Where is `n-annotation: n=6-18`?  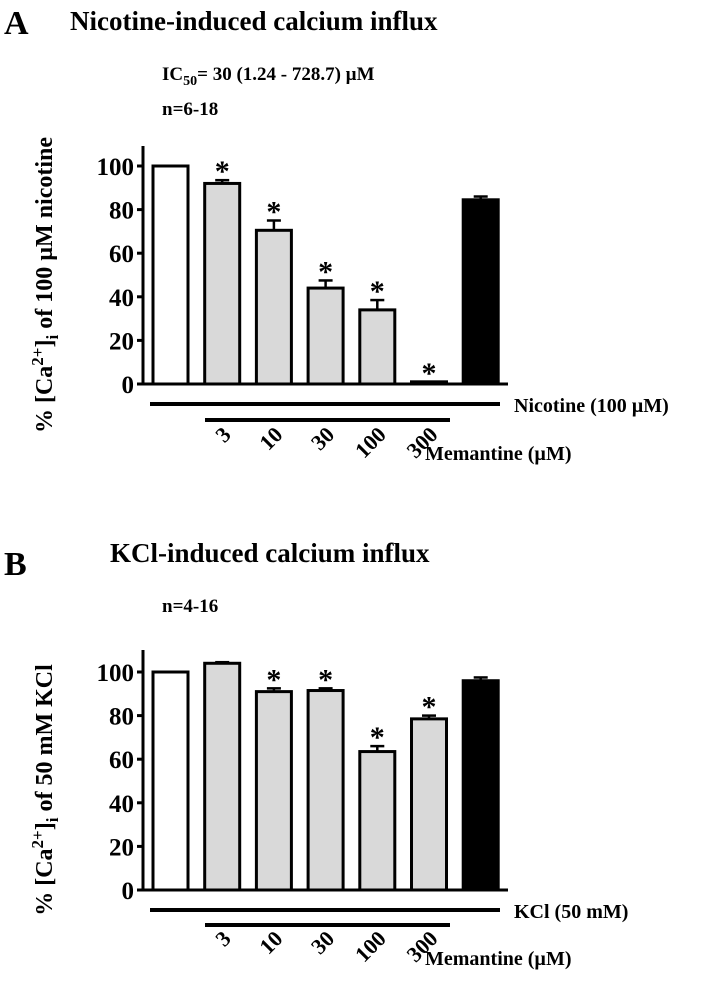 n-annotation: n=6-18 is located at coordinates (190, 109).